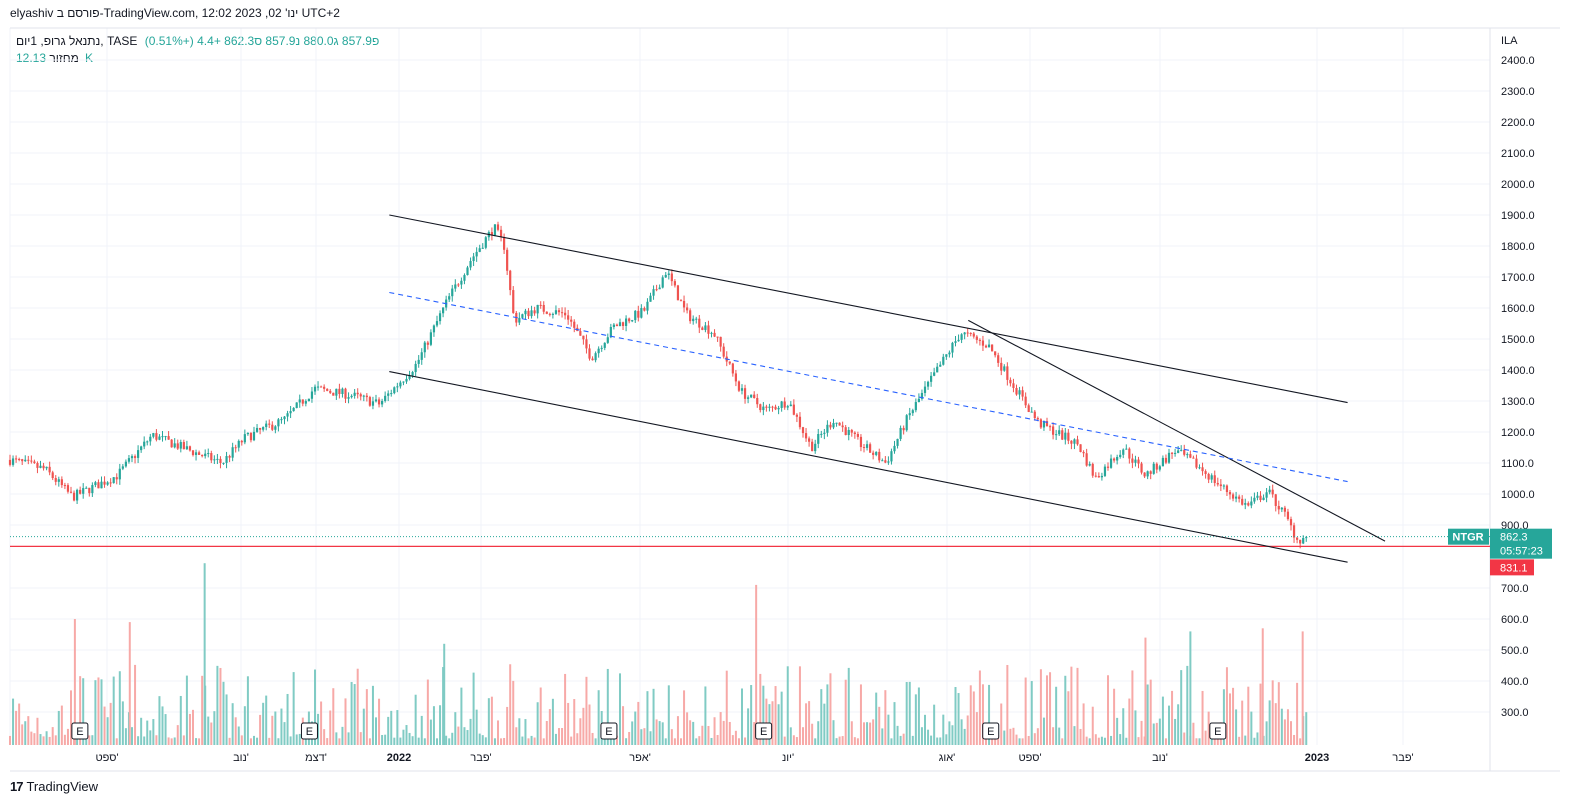 The height and width of the screenshot is (810, 1575). I want to click on price-tick-label: 1800.0, so click(1518, 247).